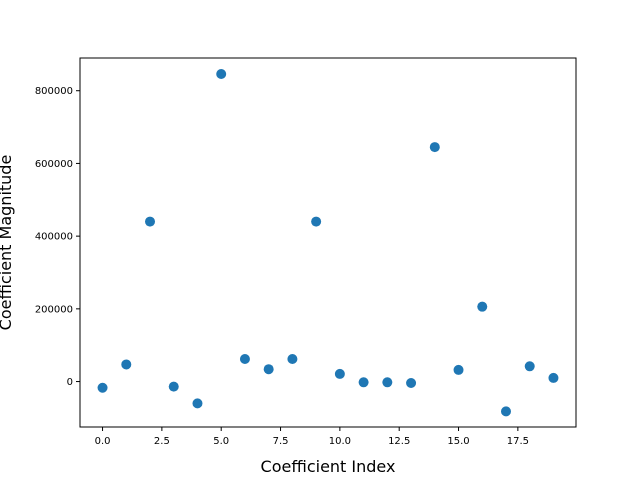 The height and width of the screenshot is (480, 640). I want to click on x-axis: 0.0 2.5 5.0 7.5 10.0 12.5 15.0 17.5, so click(312, 437).